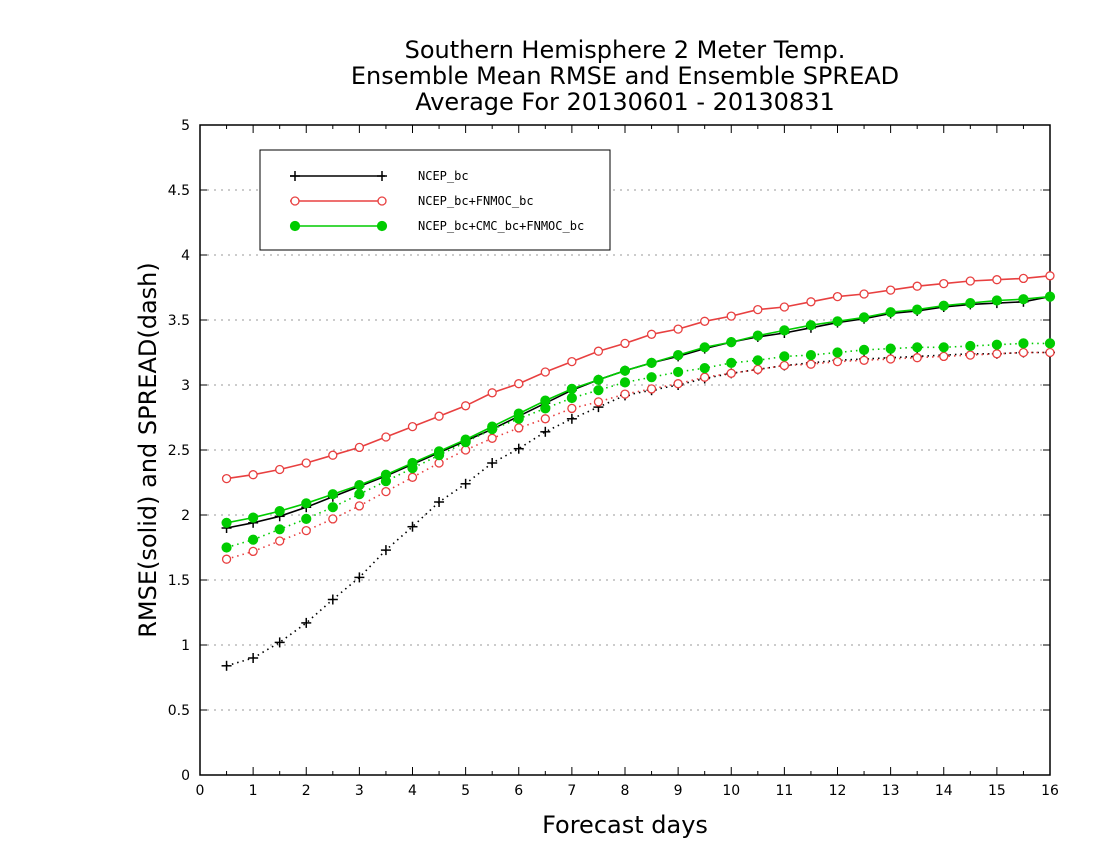 This screenshot has width=1100, height=850. Describe the element at coordinates (179, 191) in the screenshot. I see `y-tick-label: 4.5` at that location.